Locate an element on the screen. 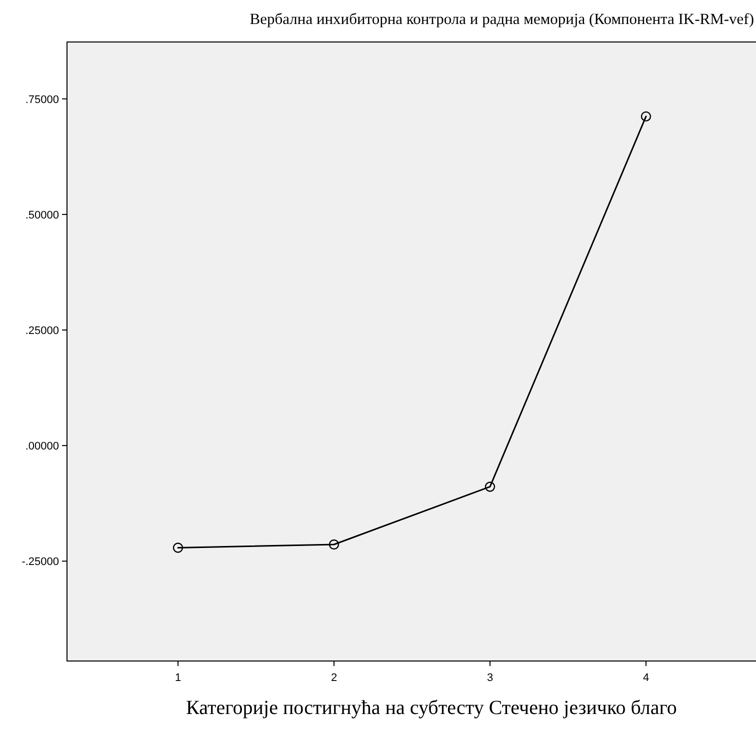 This screenshot has width=756, height=736. x-tick-label: 1 is located at coordinates (178, 678).